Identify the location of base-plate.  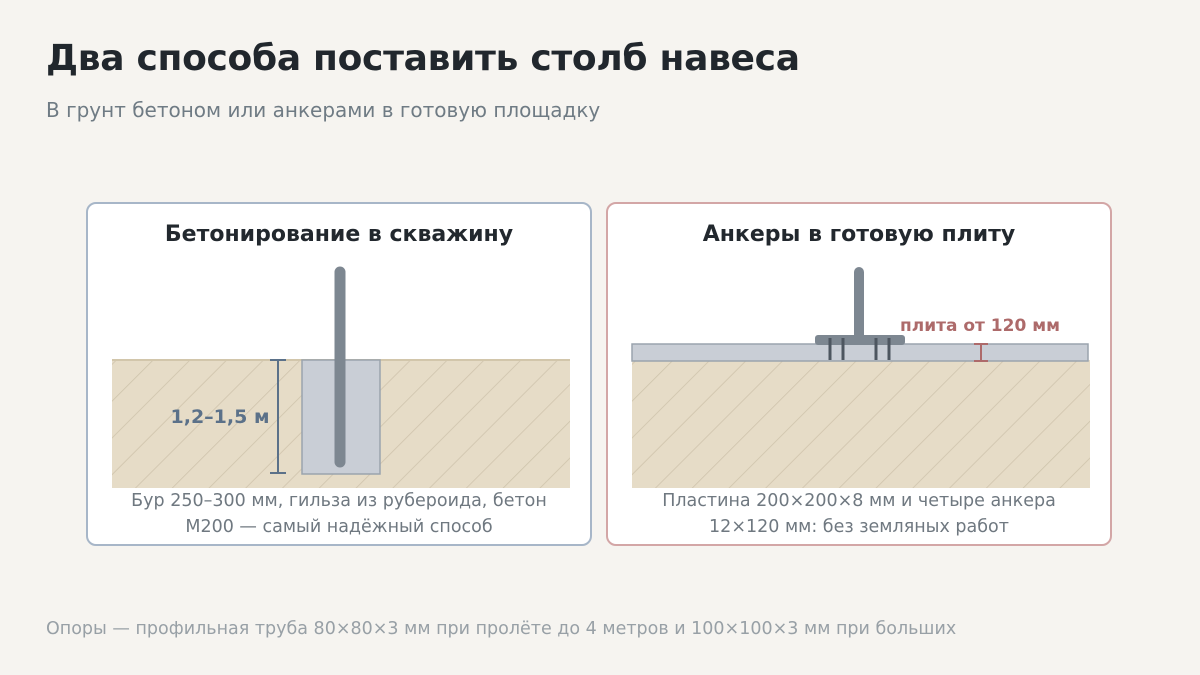
(860, 340).